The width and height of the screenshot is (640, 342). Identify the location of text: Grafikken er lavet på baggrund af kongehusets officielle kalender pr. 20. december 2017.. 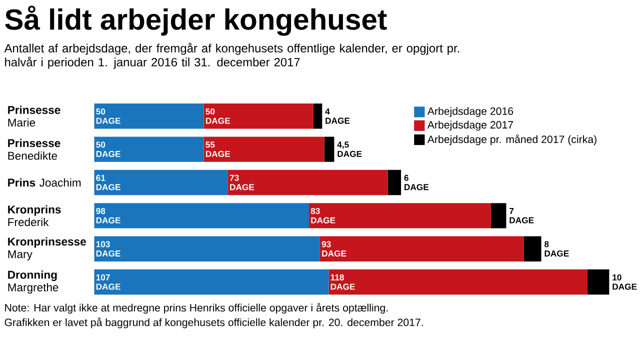
(213, 322).